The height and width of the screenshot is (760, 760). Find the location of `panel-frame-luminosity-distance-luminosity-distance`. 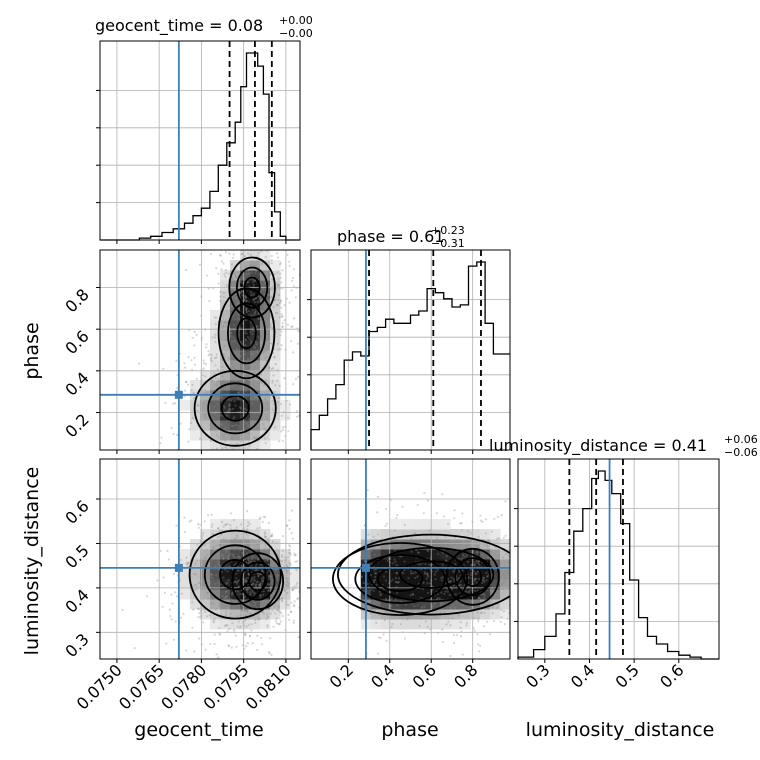

panel-frame-luminosity-distance-luminosity-distance is located at coordinates (618, 559).